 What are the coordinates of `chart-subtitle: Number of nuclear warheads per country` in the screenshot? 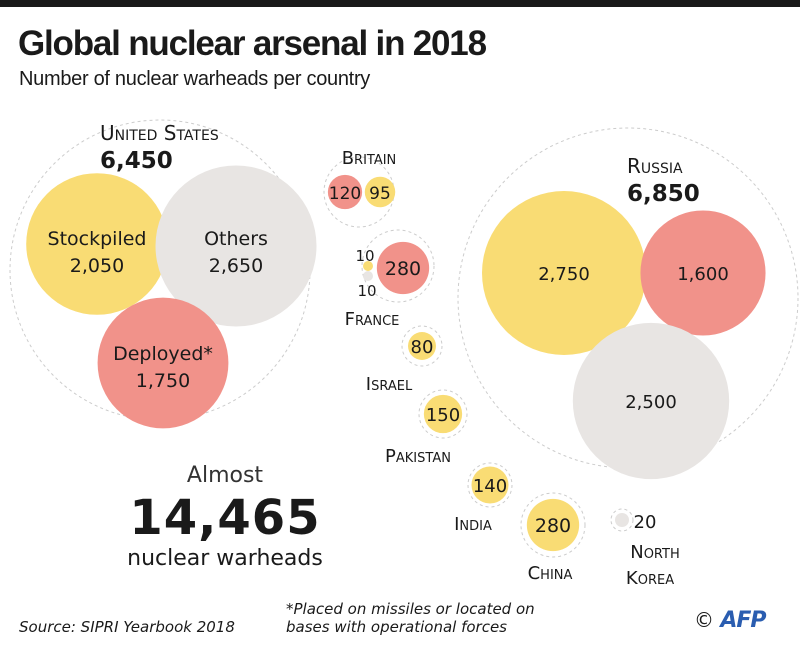 It's located at (195, 79).